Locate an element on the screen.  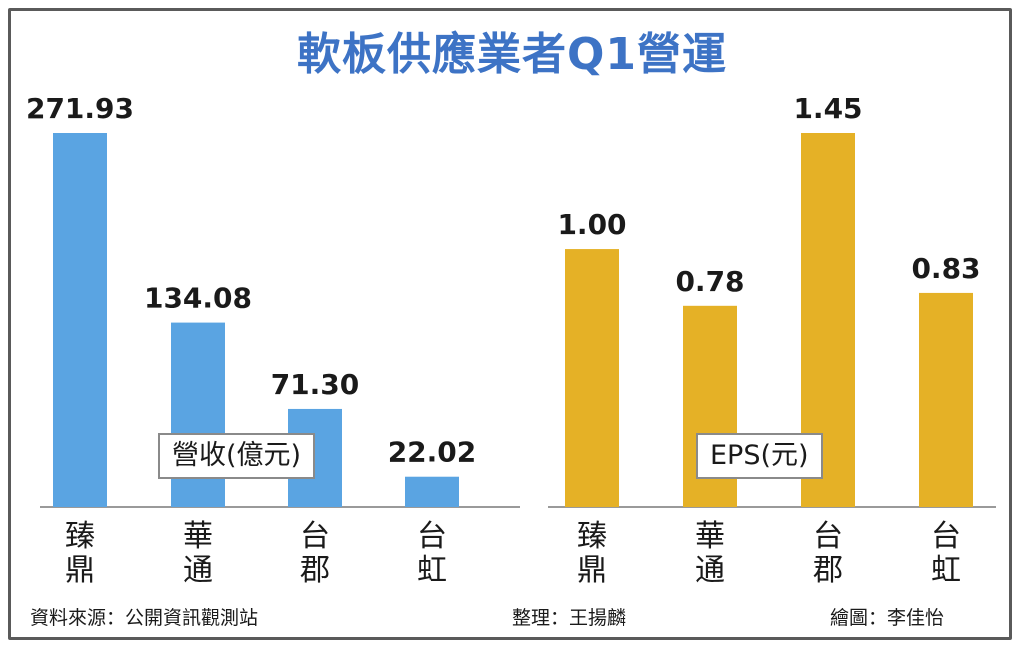
revenue-value-label: 71.30 is located at coordinates (315, 384).